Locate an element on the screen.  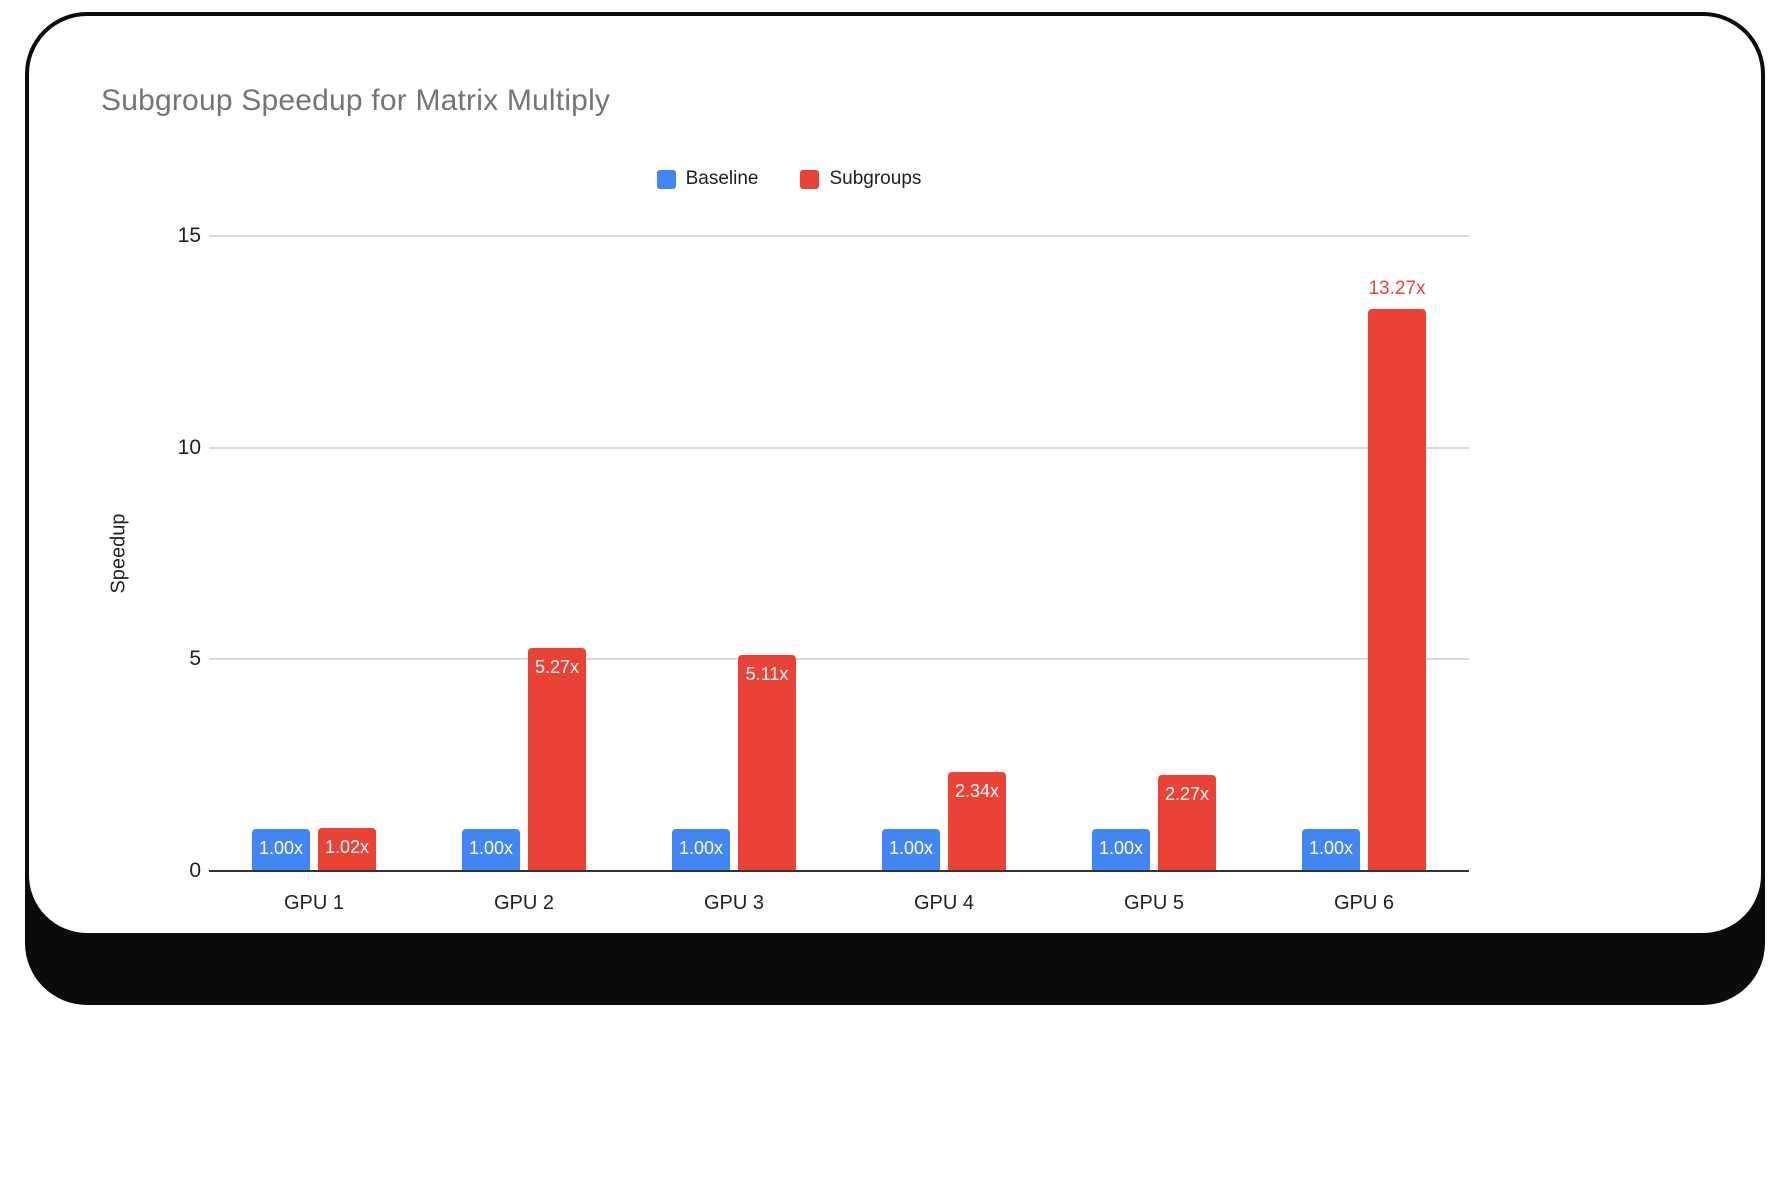
bar-value-label: 2.34x is located at coordinates (977, 790).